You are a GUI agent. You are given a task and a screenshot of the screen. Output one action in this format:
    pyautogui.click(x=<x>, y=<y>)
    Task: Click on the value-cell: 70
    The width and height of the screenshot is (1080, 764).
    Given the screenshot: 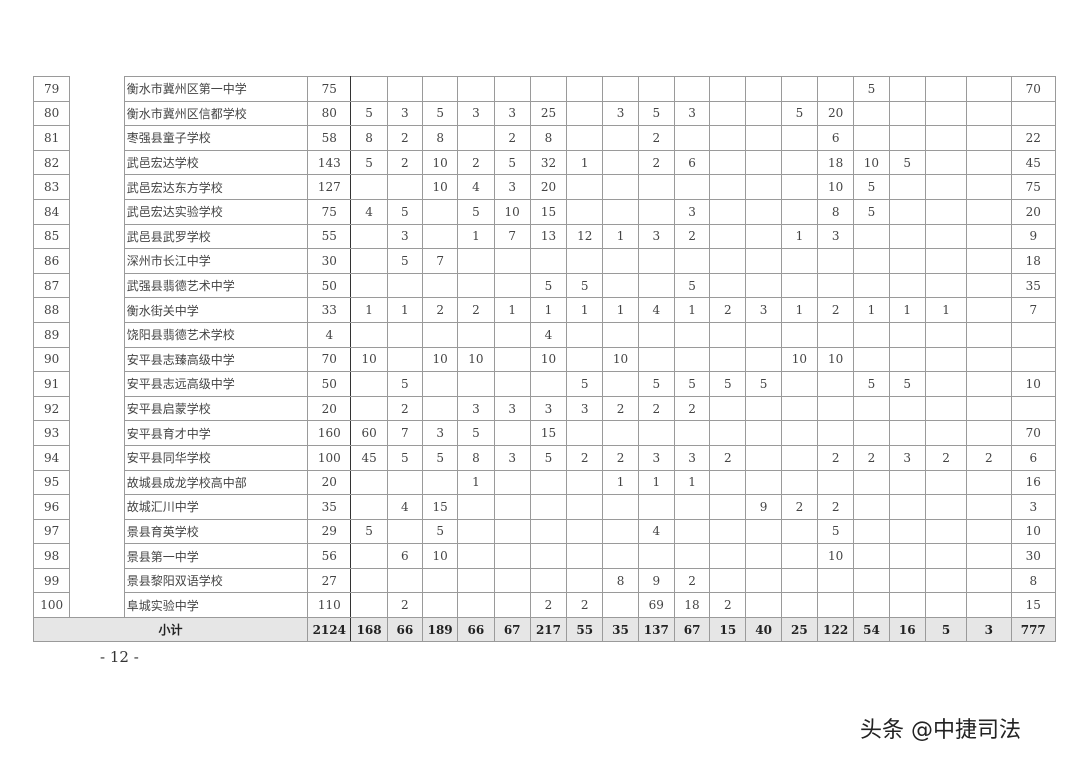 What is the action you would take?
    pyautogui.click(x=1033, y=433)
    